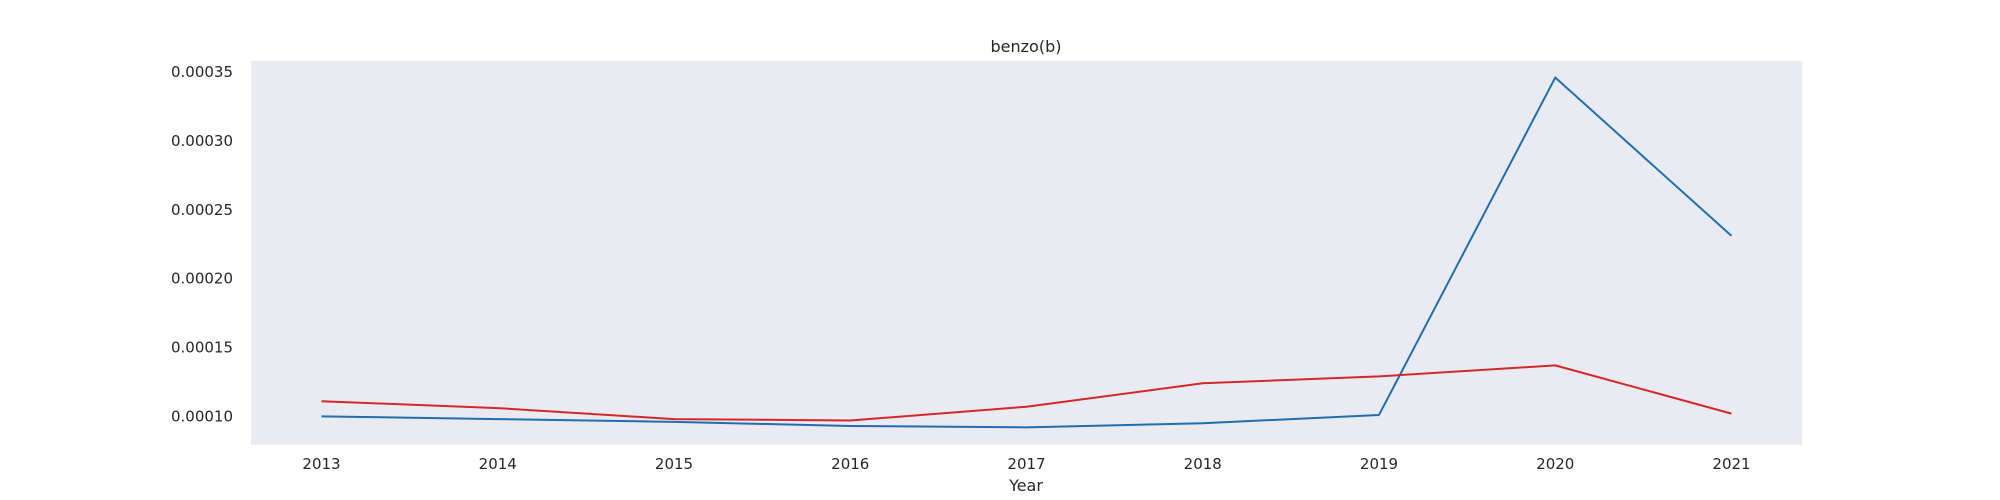 The image size is (2000, 500). Describe the element at coordinates (1026, 46) in the screenshot. I see `chart-title: benzo(b)` at that location.